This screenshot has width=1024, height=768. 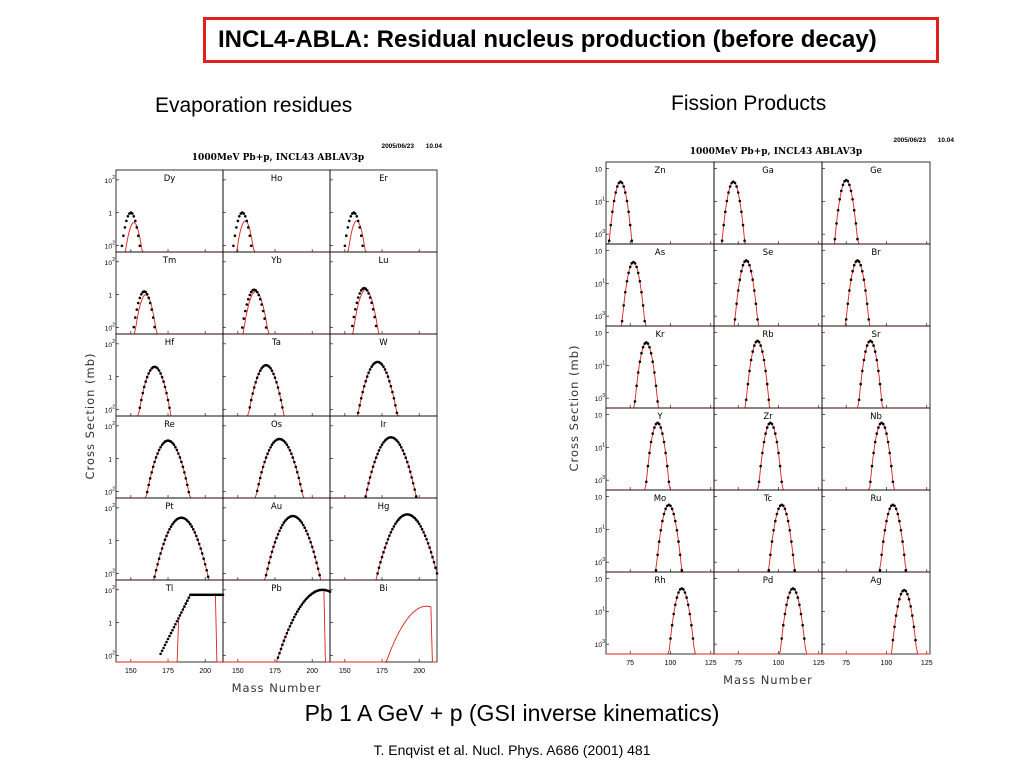 I want to click on element-label: Ho, so click(x=277, y=179).